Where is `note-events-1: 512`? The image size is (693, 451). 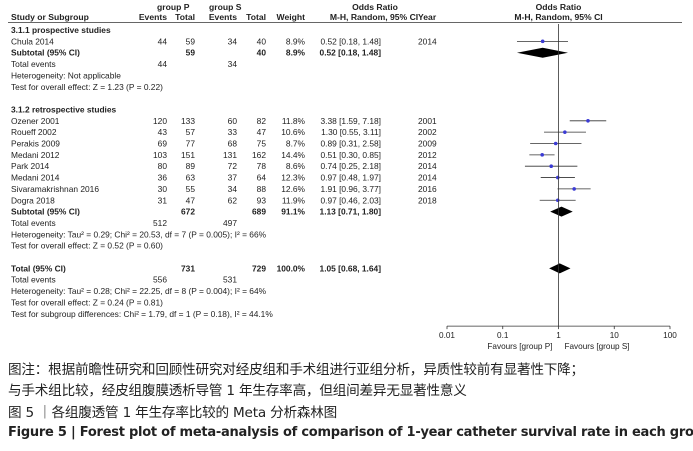
note-events-1: 512 is located at coordinates (160, 223).